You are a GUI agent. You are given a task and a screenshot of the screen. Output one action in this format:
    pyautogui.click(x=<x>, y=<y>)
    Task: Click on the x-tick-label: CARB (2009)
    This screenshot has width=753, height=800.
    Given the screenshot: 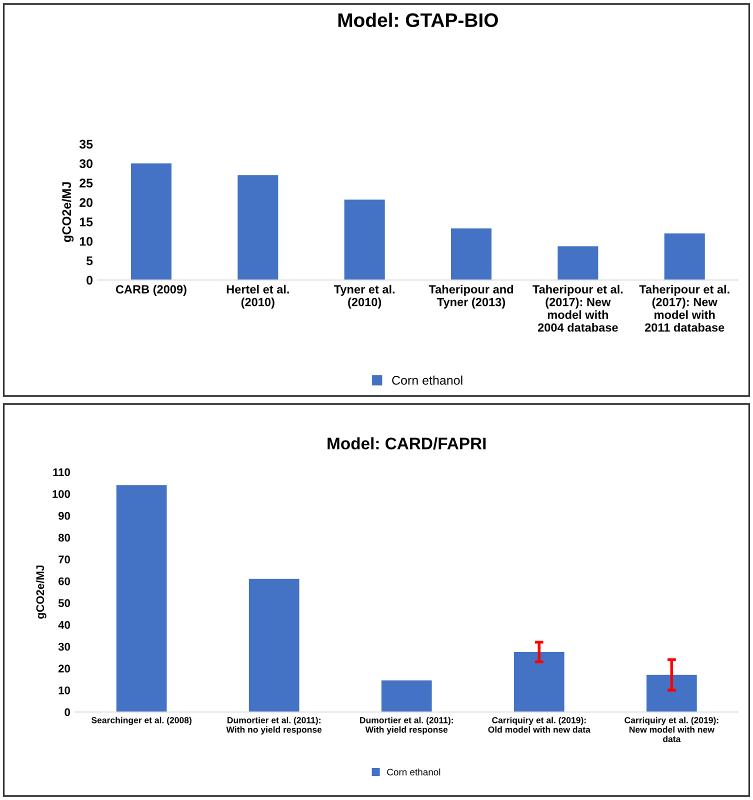 What is the action you would take?
    pyautogui.click(x=151, y=290)
    